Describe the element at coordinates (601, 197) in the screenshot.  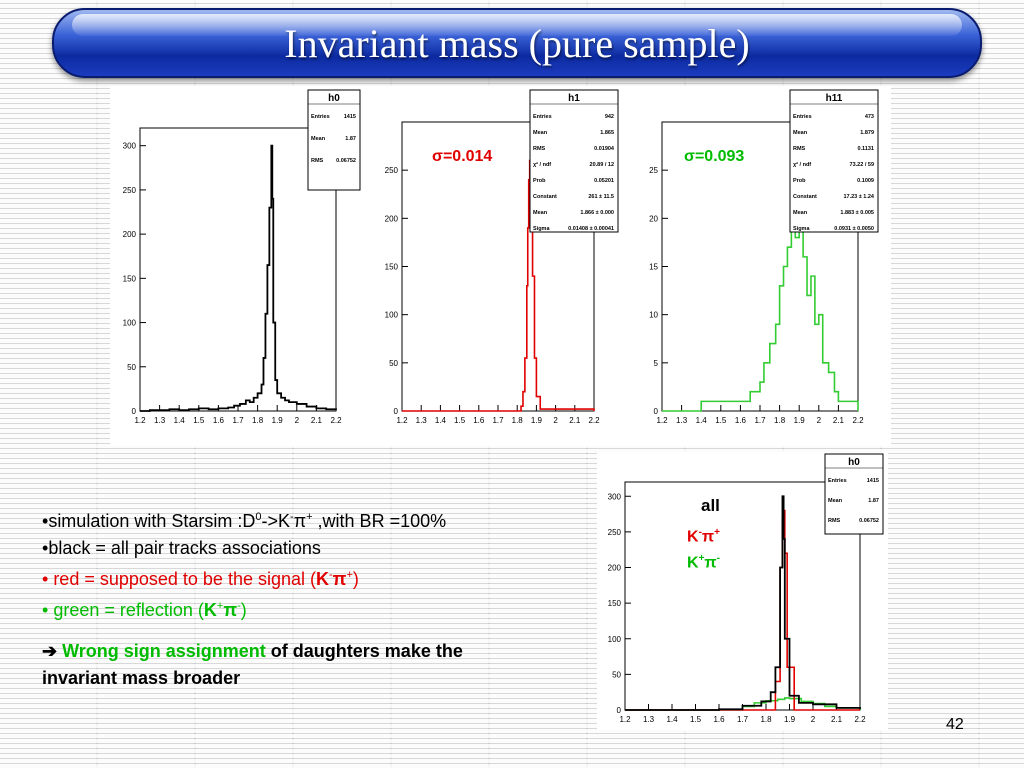
I see `stats-value: 261 ± 11.5` at that location.